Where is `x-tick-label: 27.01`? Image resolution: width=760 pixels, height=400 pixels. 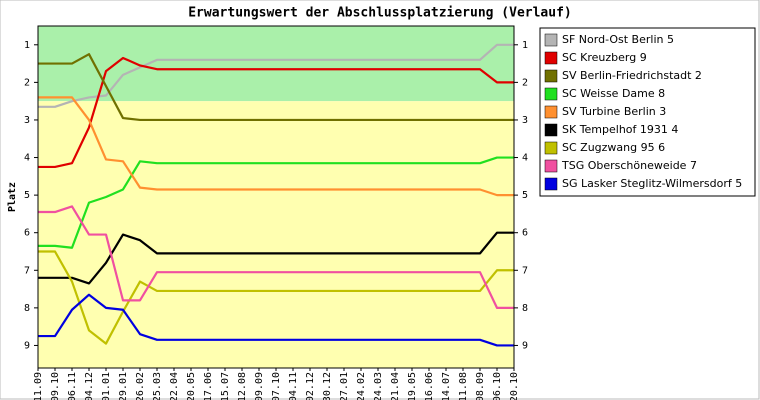
x-tick-label: 27.01 is located at coordinates (344, 386).